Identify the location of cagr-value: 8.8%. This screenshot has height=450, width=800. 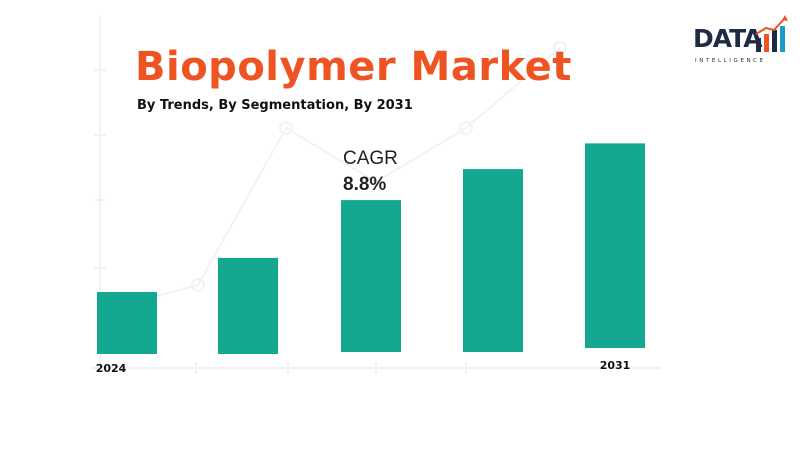
(365, 184).